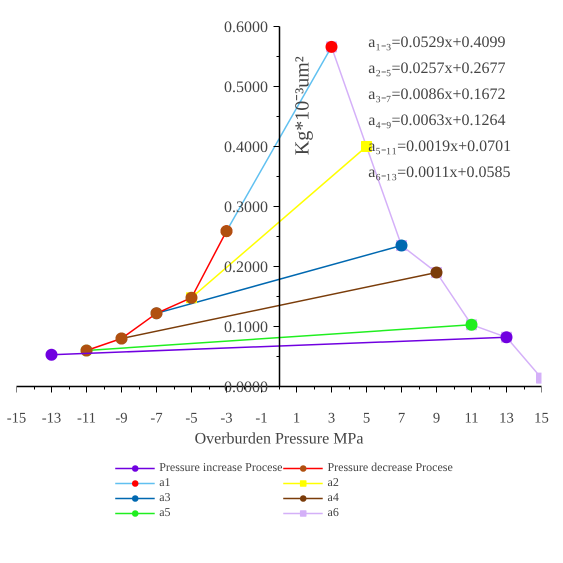  What do you see at coordinates (86, 418) in the screenshot?
I see `x-tick-label: -11` at bounding box center [86, 418].